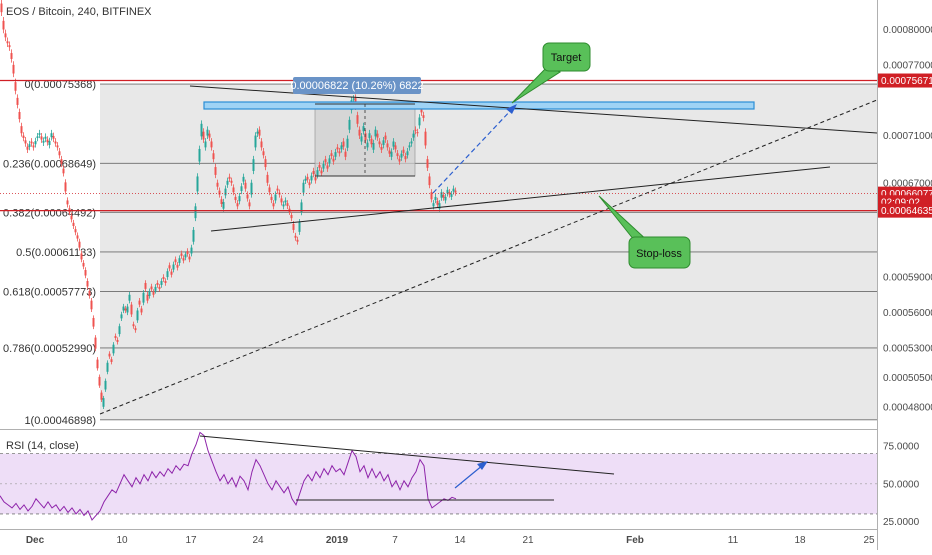 The width and height of the screenshot is (932, 555). What do you see at coordinates (566, 58) in the screenshot?
I see `target-label: Target` at bounding box center [566, 58].